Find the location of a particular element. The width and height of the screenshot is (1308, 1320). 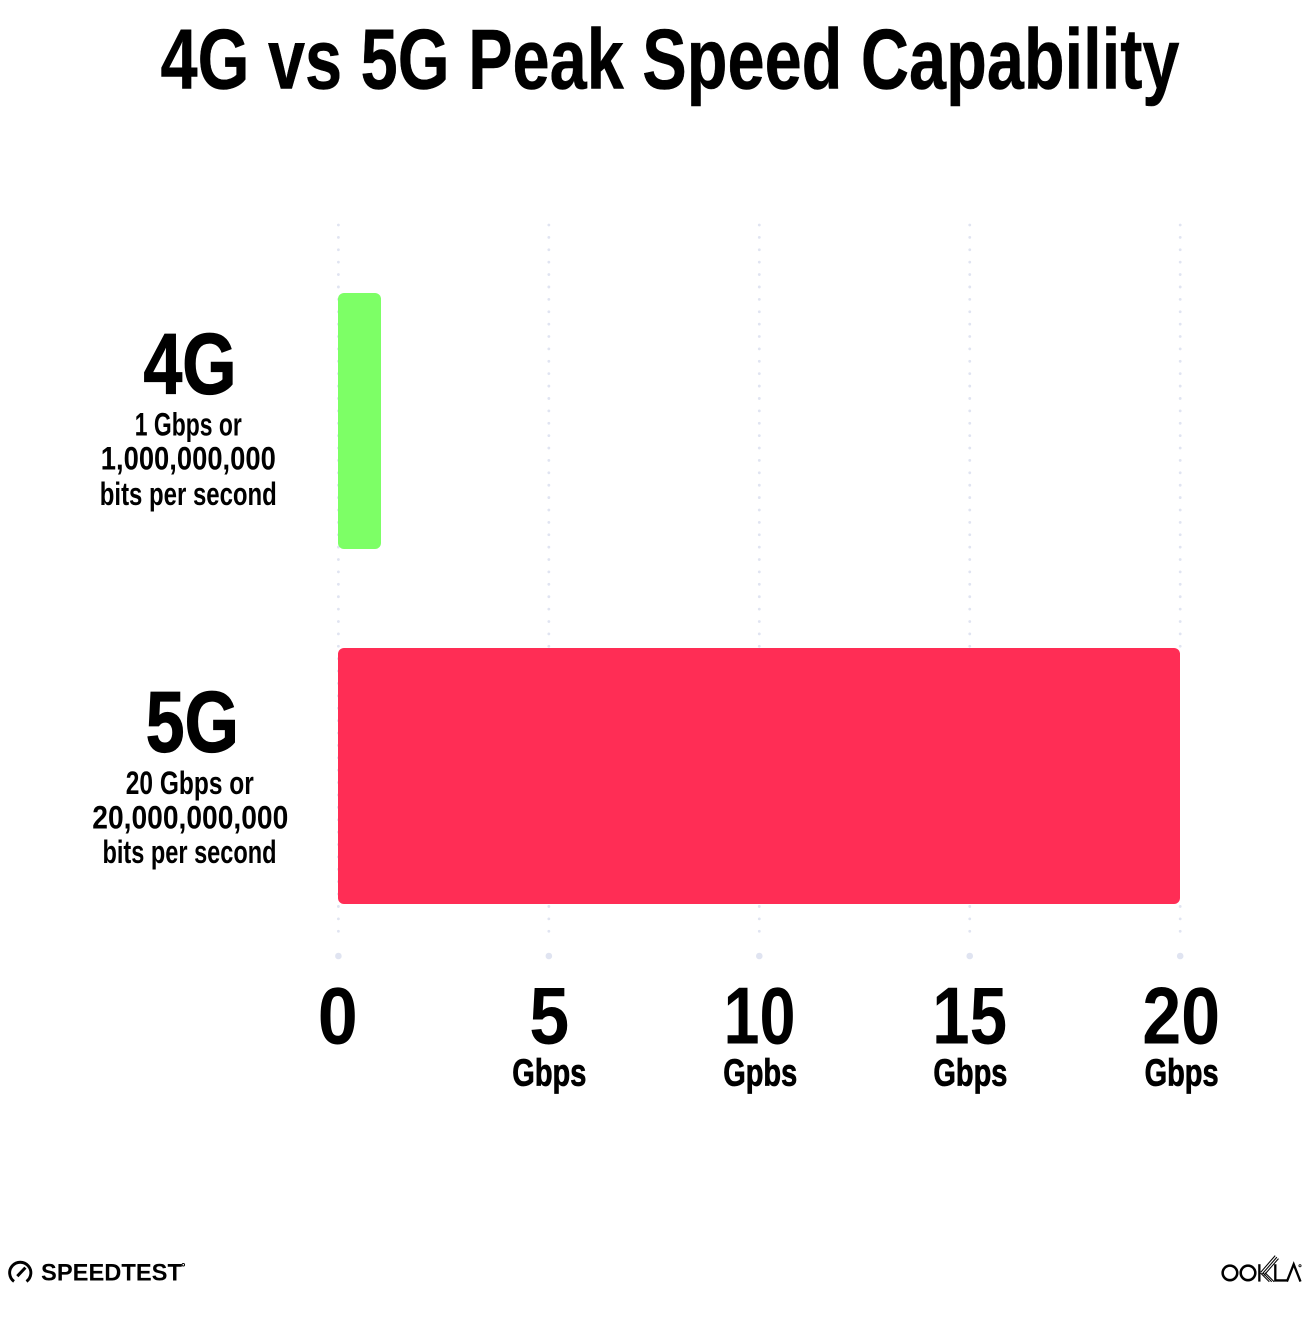

svg-text: 20 is located at coordinates (1181, 1016).